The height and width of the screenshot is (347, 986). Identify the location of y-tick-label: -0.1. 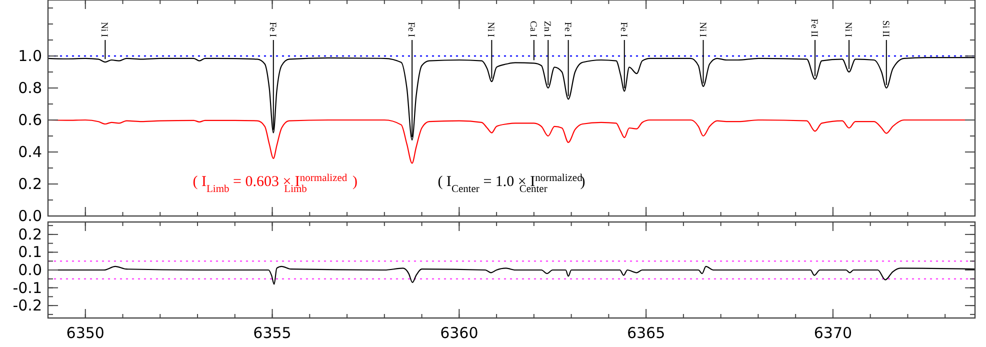
(27, 287).